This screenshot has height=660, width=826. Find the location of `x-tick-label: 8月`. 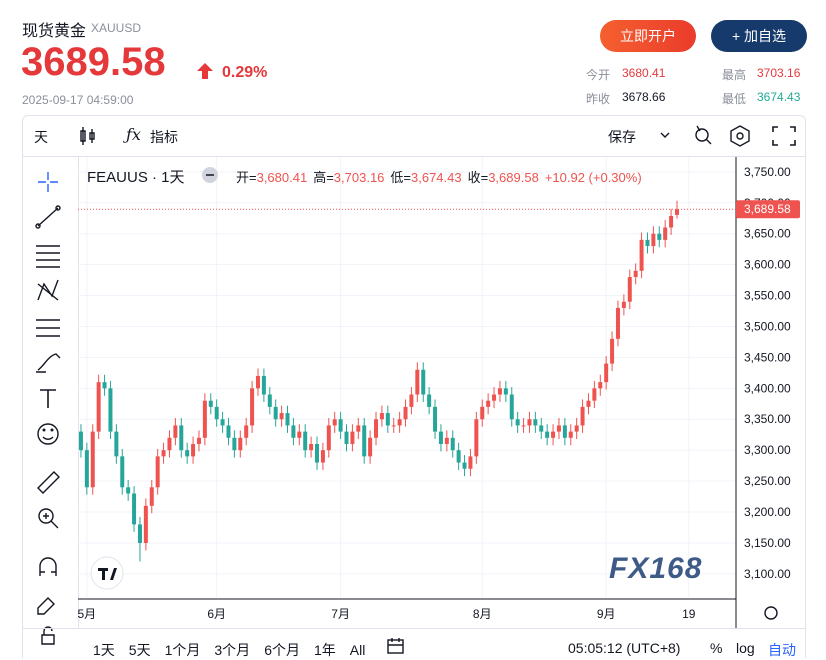

x-tick-label: 8月 is located at coordinates (482, 614).